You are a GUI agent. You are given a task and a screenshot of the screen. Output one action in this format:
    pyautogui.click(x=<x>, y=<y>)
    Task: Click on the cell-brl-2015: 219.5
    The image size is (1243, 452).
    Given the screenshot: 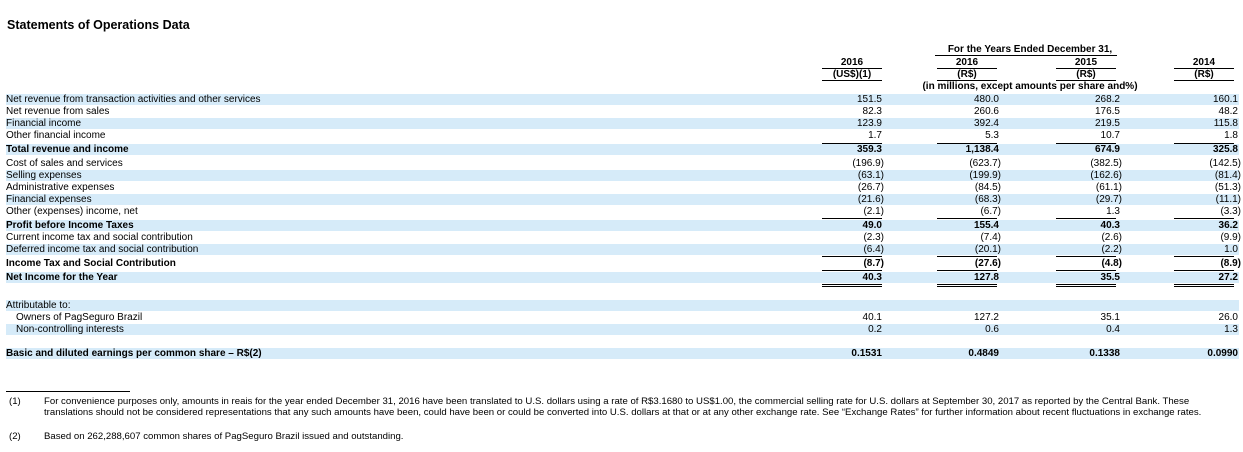 What is the action you would take?
    pyautogui.click(x=1107, y=123)
    